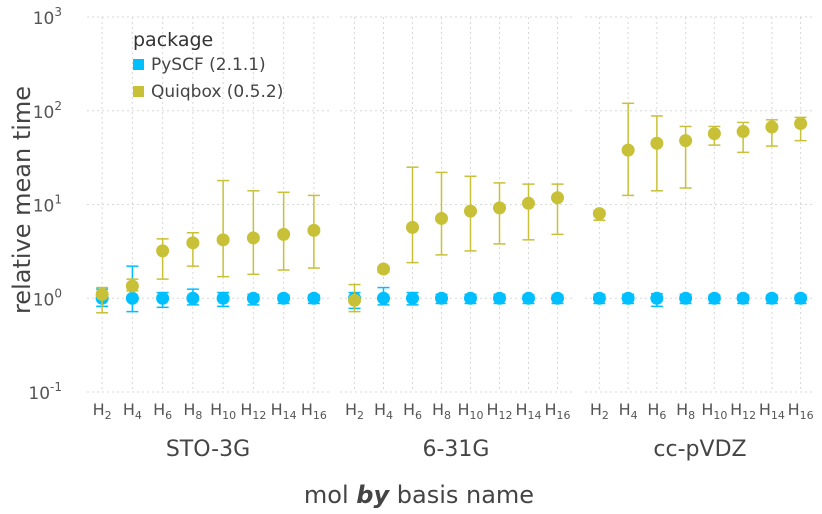 The height and width of the screenshot is (514, 822). I want to click on x-axis-title-by: by, so click(373, 495).